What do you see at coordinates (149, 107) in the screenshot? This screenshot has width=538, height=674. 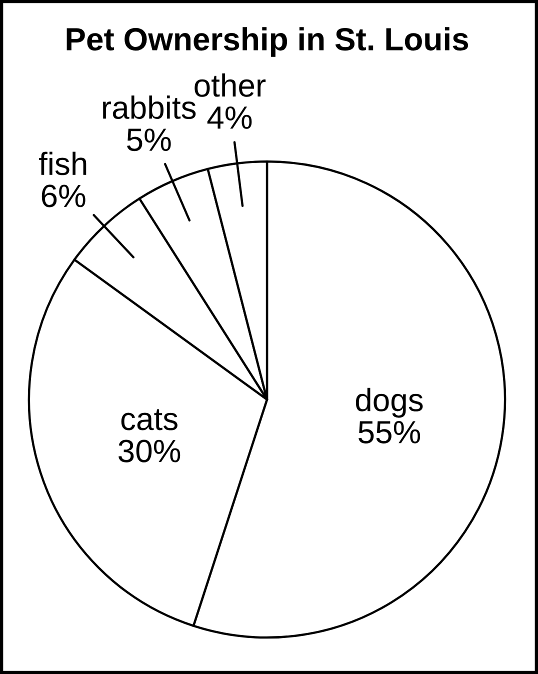 I see `slice-label: rabbits` at bounding box center [149, 107].